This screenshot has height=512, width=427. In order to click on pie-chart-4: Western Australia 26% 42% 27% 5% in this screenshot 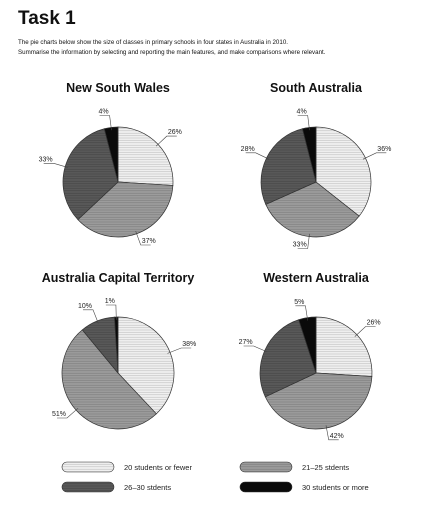, I will do `click(310, 356)`.